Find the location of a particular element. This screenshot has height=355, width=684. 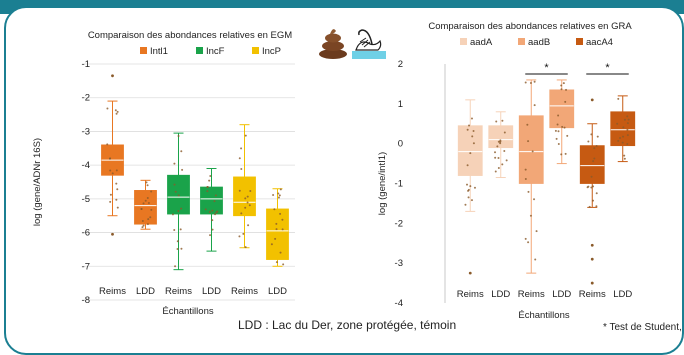

legend-label-0-0: Intl1 is located at coordinates (159, 51).